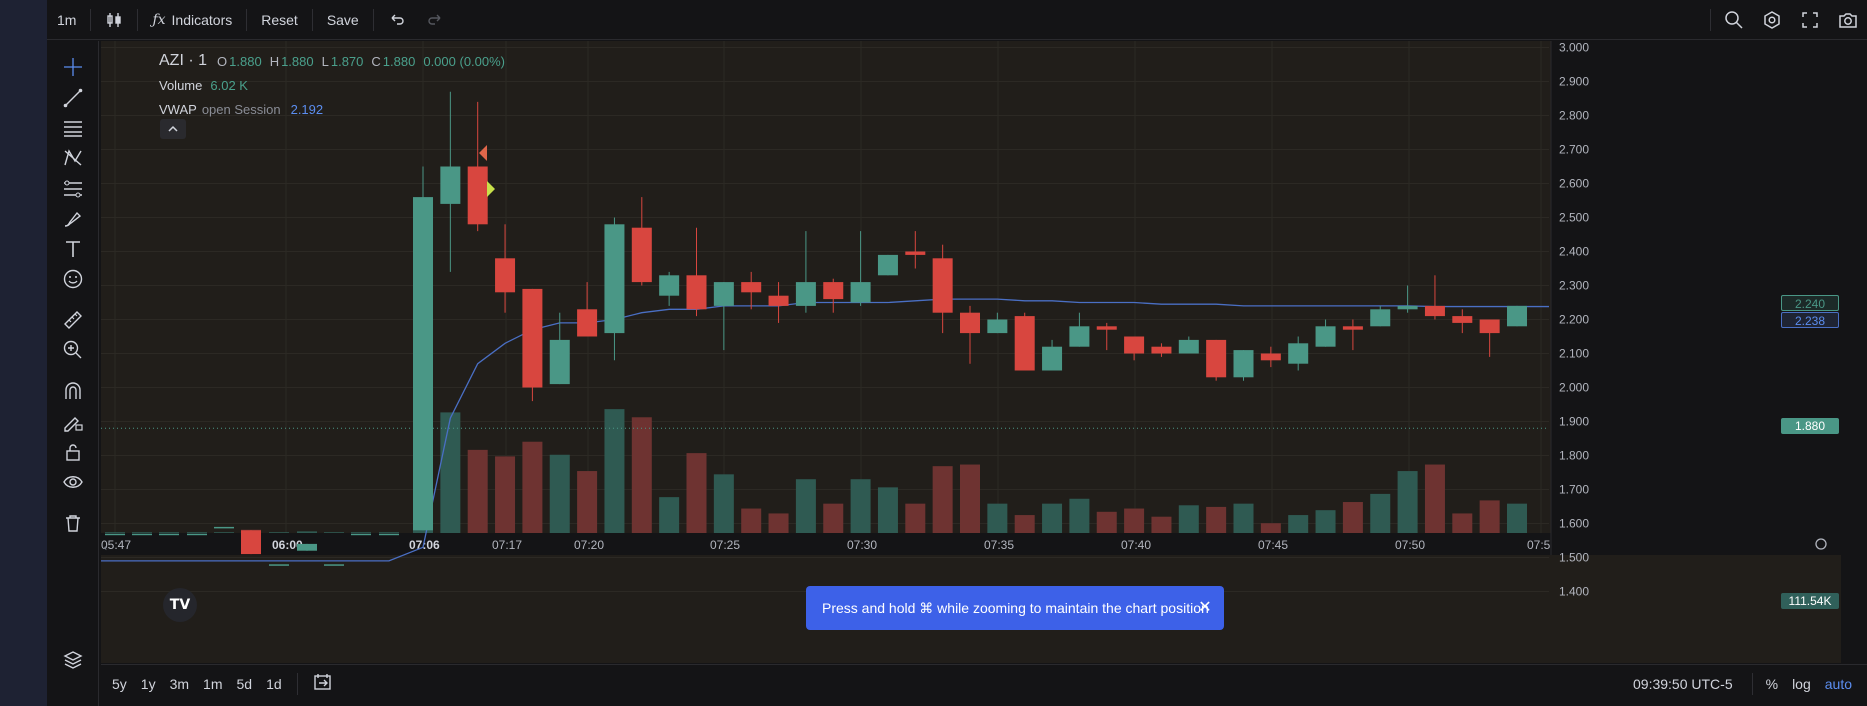 This screenshot has width=1867, height=706. What do you see at coordinates (73, 219) in the screenshot?
I see `brush-tool` at bounding box center [73, 219].